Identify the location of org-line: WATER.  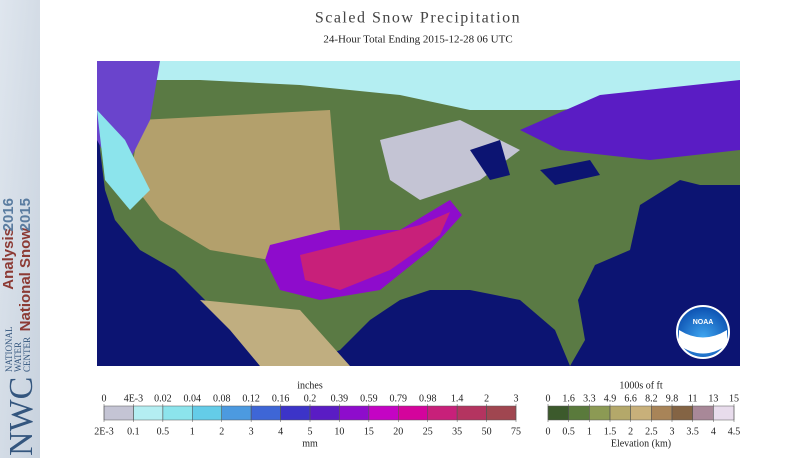
(18, 357).